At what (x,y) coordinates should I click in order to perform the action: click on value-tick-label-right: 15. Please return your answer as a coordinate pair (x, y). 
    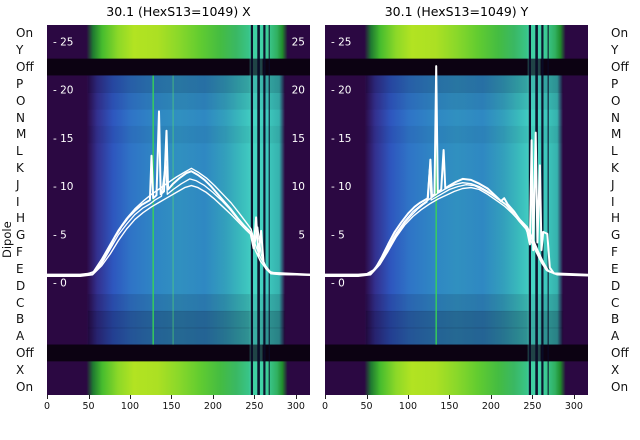
    Looking at the image, I should click on (298, 139).